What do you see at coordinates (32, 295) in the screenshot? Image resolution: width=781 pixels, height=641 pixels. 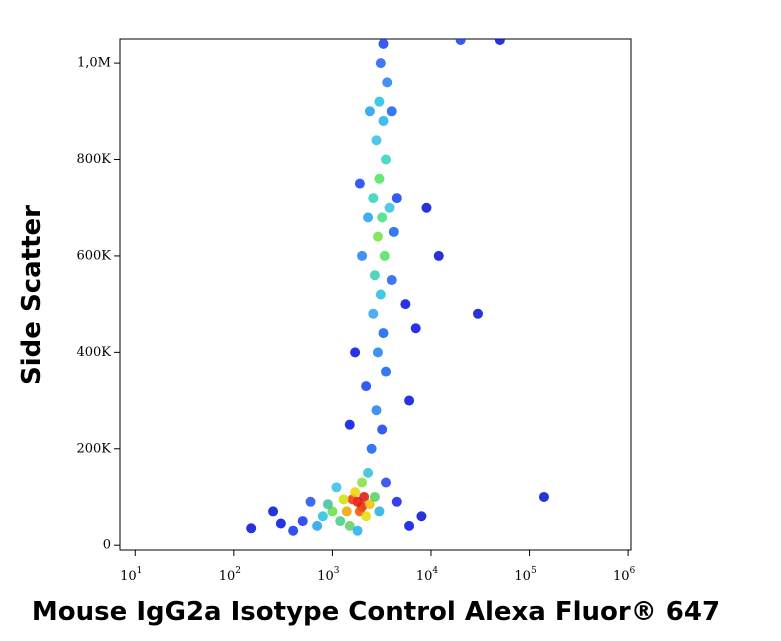 I see `y-axis-label: Side Scatter` at bounding box center [32, 295].